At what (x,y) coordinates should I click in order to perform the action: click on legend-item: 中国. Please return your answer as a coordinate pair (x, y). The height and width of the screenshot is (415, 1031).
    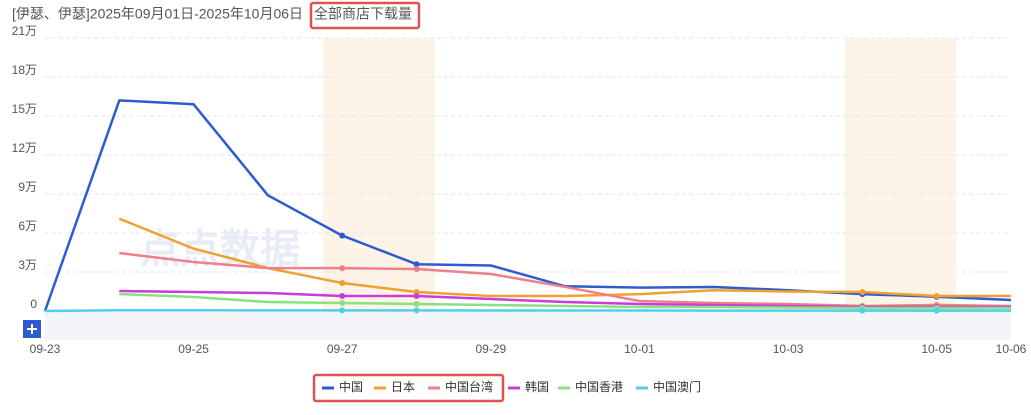
    Looking at the image, I should click on (342, 386).